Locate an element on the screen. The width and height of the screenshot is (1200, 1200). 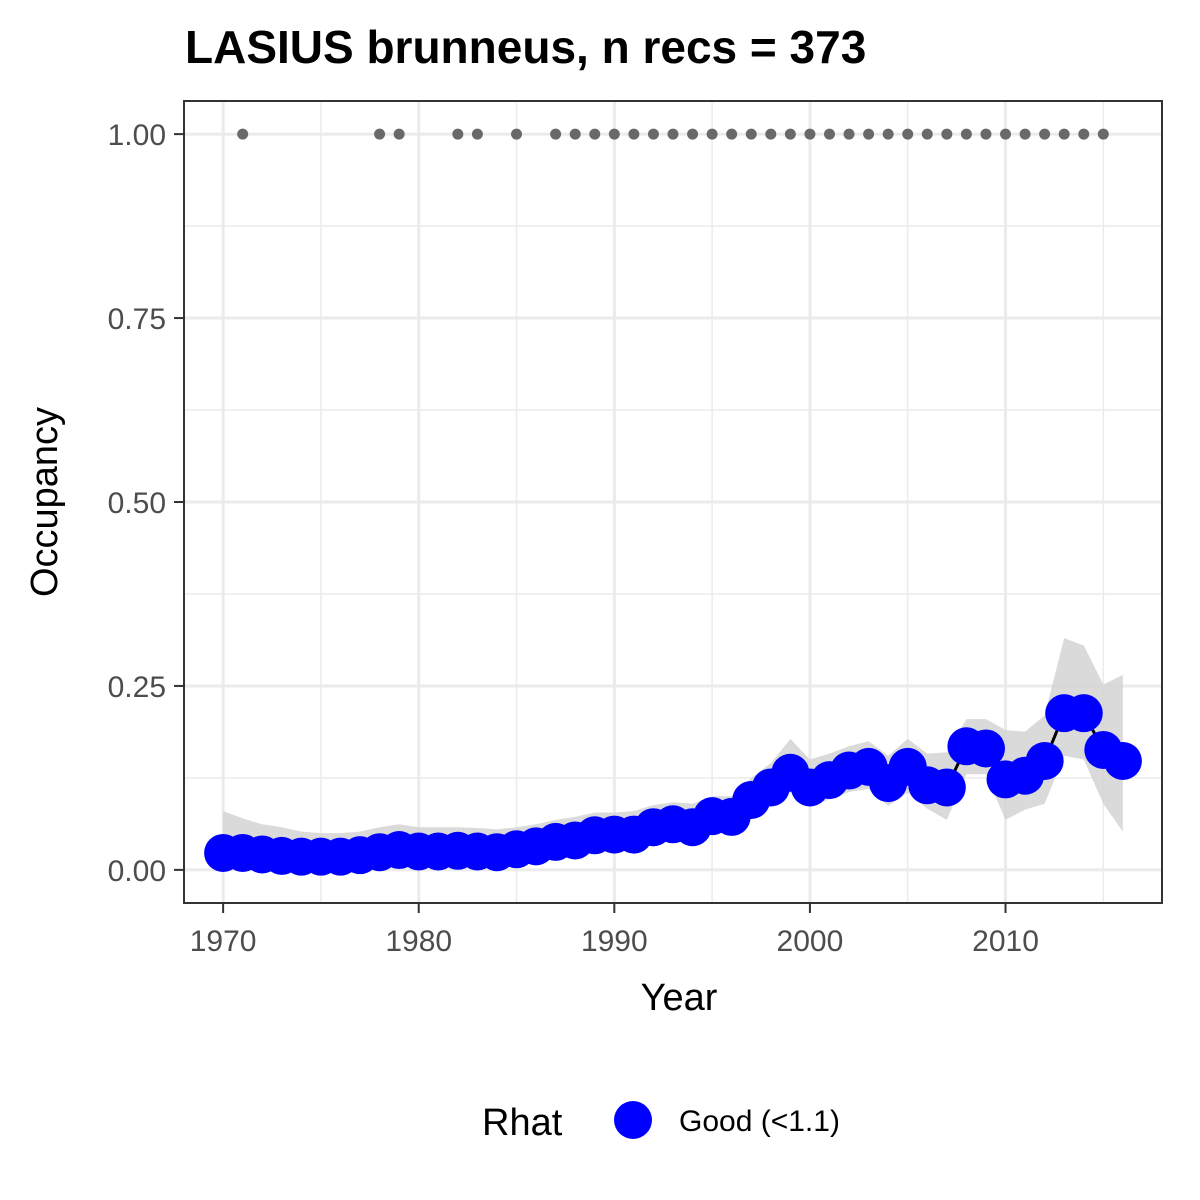
x-tick-label: 2010 is located at coordinates (1005, 941).